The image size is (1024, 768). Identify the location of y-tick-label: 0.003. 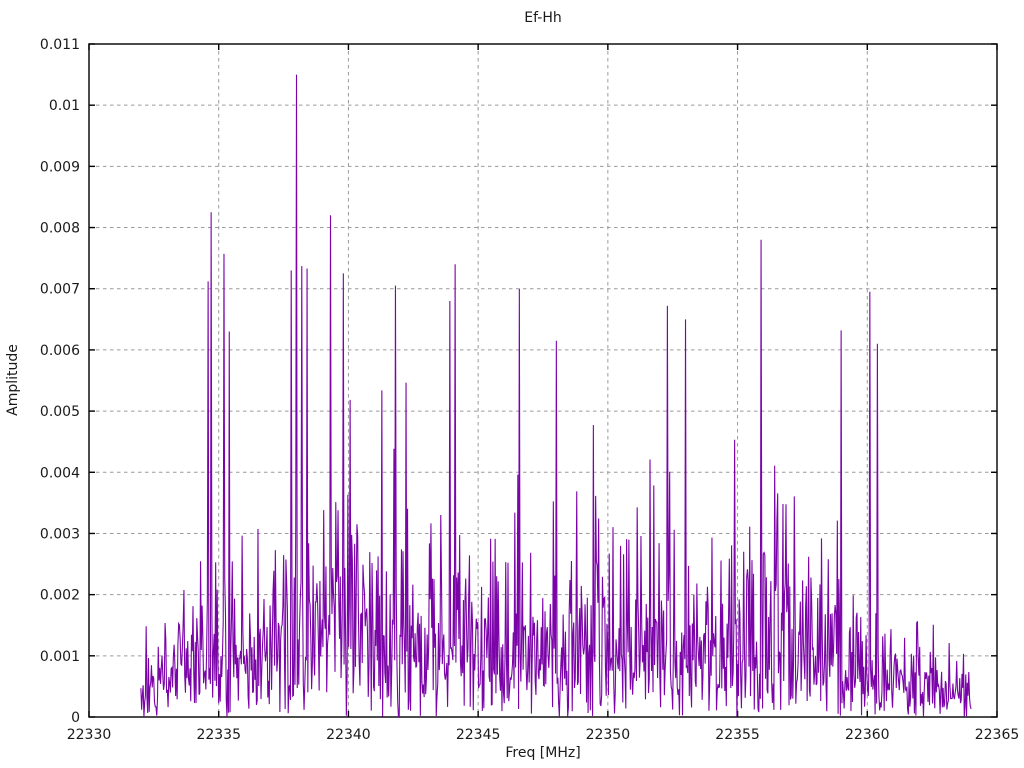
(60, 534).